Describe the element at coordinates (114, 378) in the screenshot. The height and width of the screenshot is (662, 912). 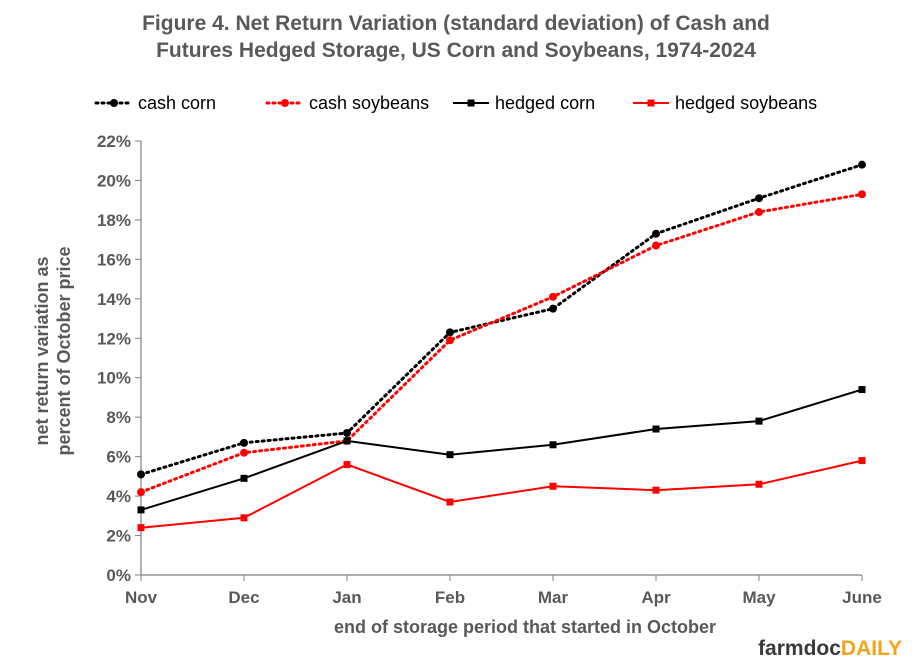
I see `y-tick-label: 10%` at that location.